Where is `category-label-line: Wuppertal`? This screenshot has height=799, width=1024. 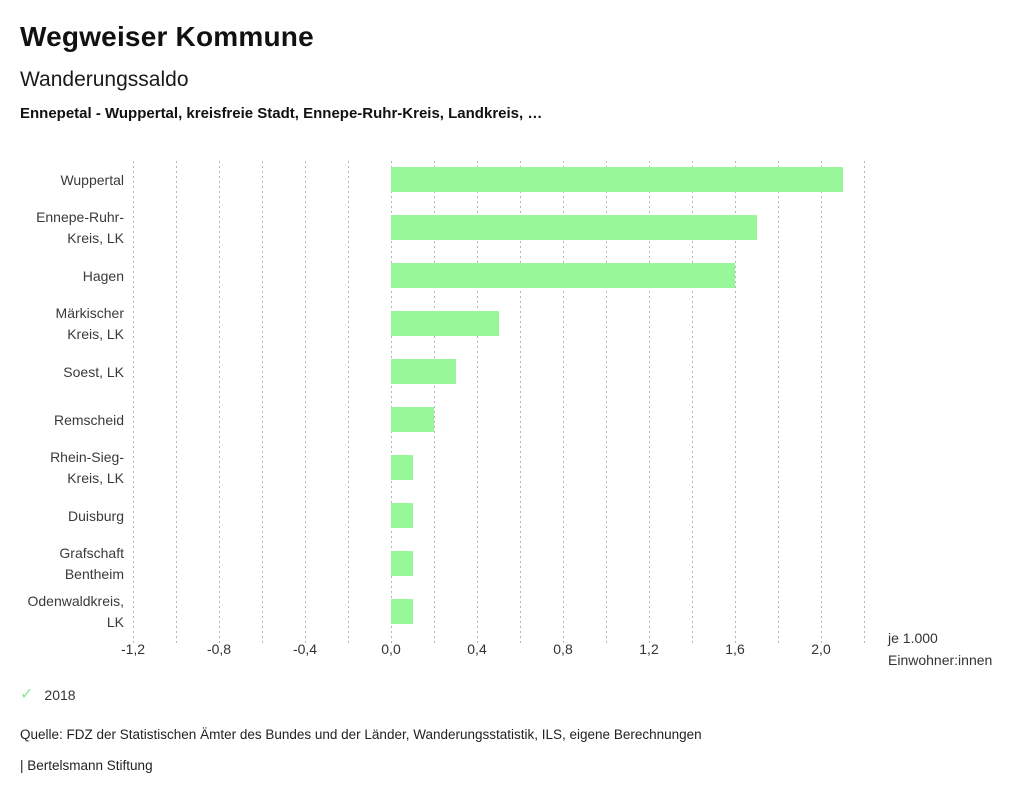
category-label-line: Wuppertal is located at coordinates (92, 179).